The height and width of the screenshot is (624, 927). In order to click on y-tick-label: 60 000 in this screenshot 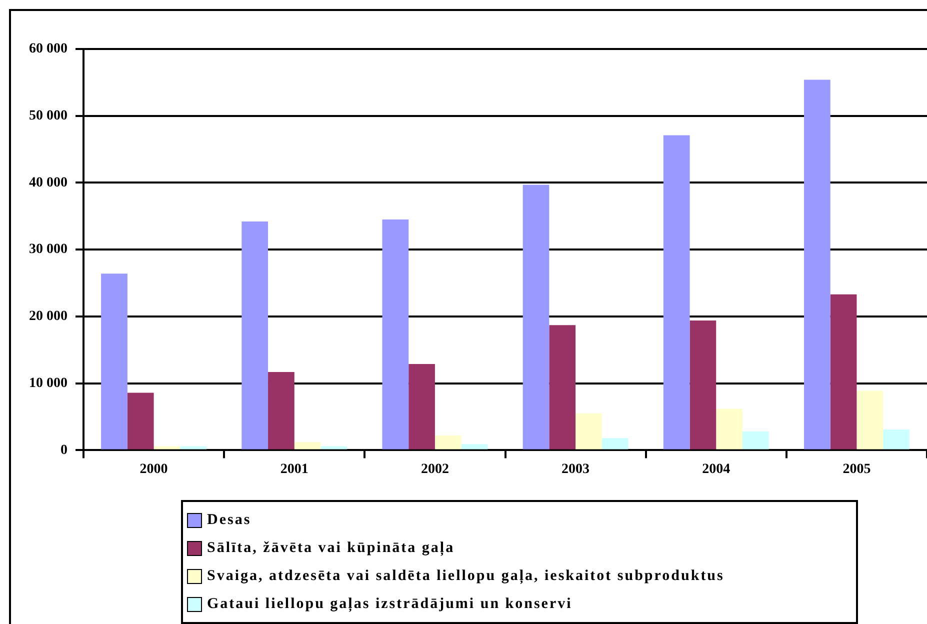, I will do `click(48, 49)`.